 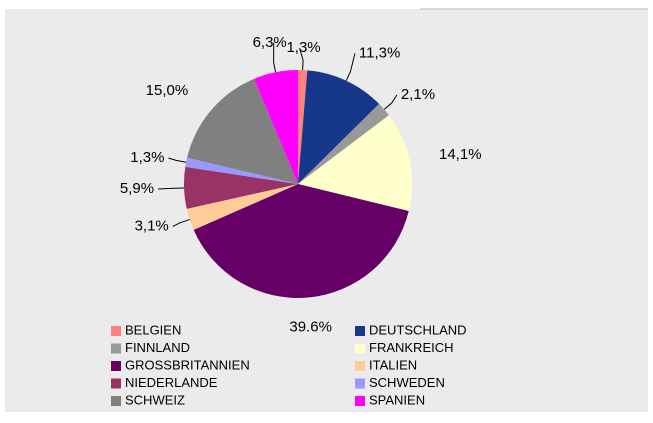 I want to click on data-label: 5,9%, so click(x=137, y=188).